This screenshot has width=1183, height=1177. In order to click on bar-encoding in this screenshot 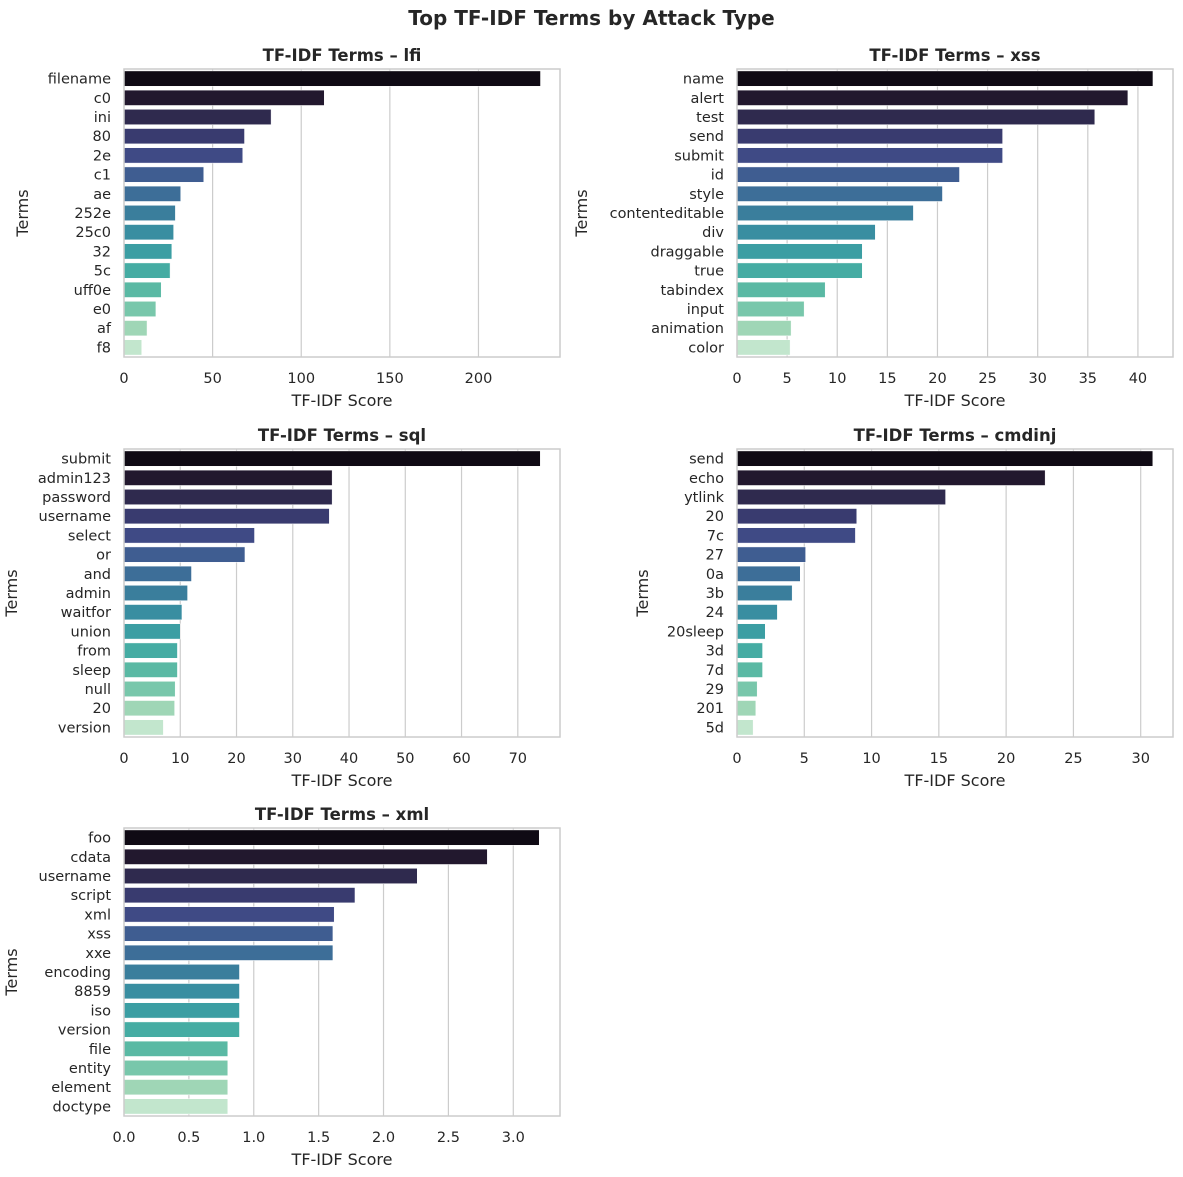, I will do `click(181, 972)`.